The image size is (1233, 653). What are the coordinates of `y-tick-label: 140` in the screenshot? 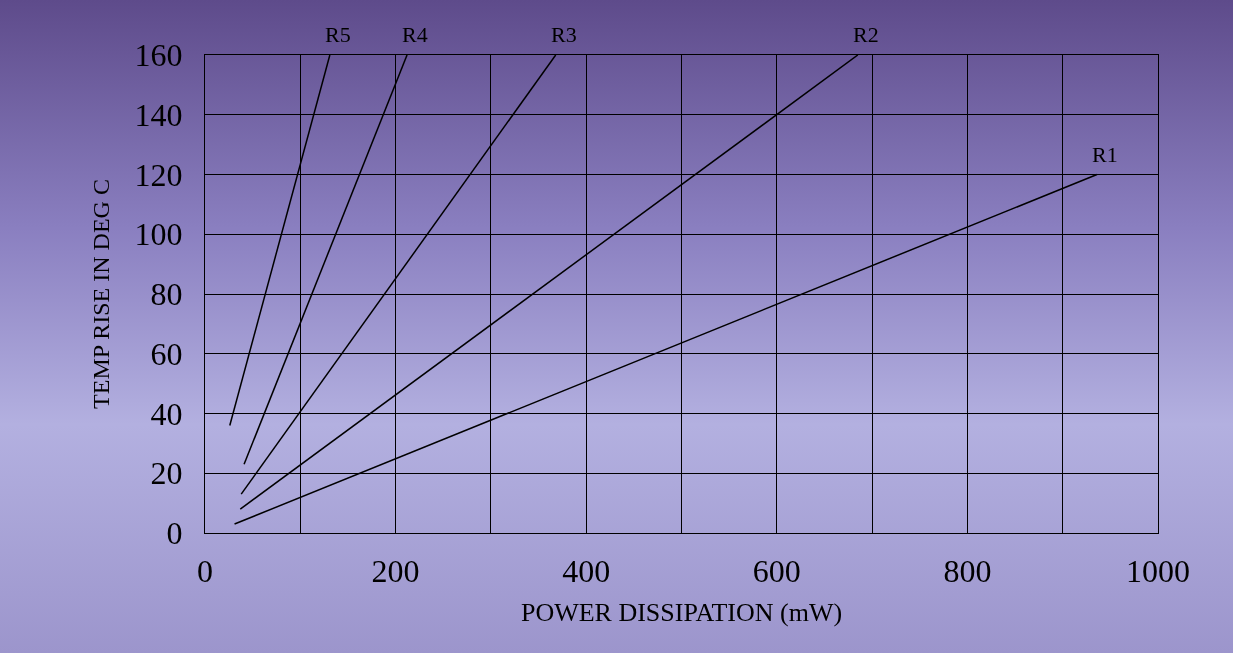 It's located at (158, 114).